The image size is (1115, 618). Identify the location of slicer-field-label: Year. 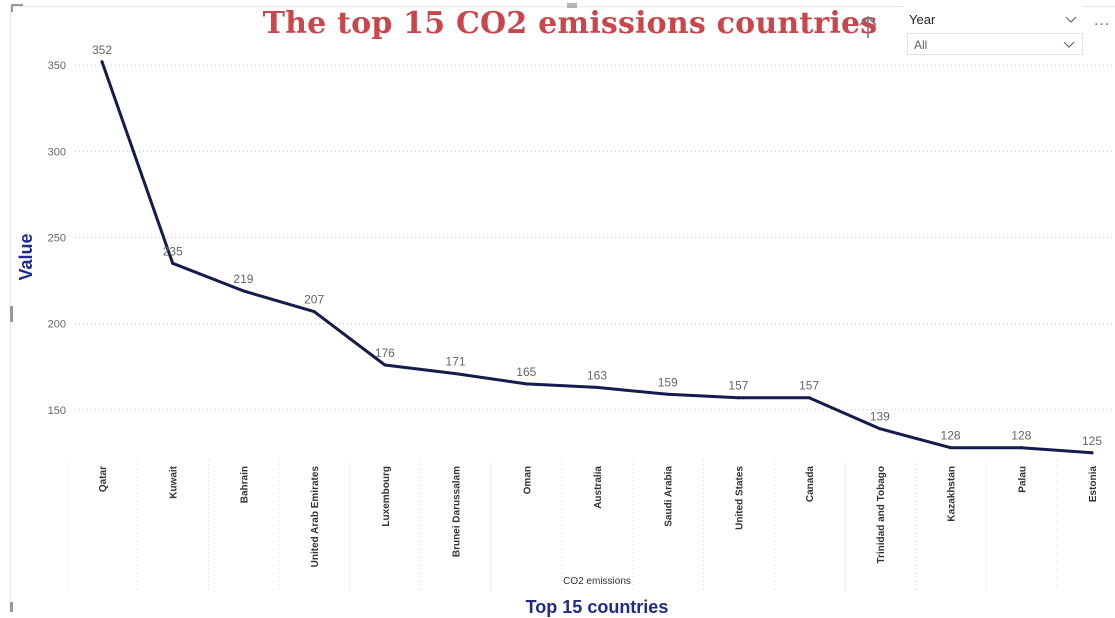
(922, 19).